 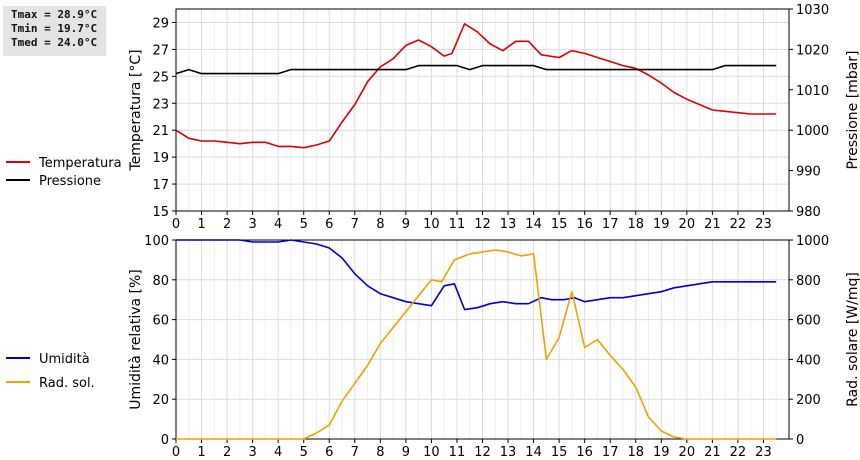 I want to click on y-left-tick-label: 17, so click(x=160, y=185).